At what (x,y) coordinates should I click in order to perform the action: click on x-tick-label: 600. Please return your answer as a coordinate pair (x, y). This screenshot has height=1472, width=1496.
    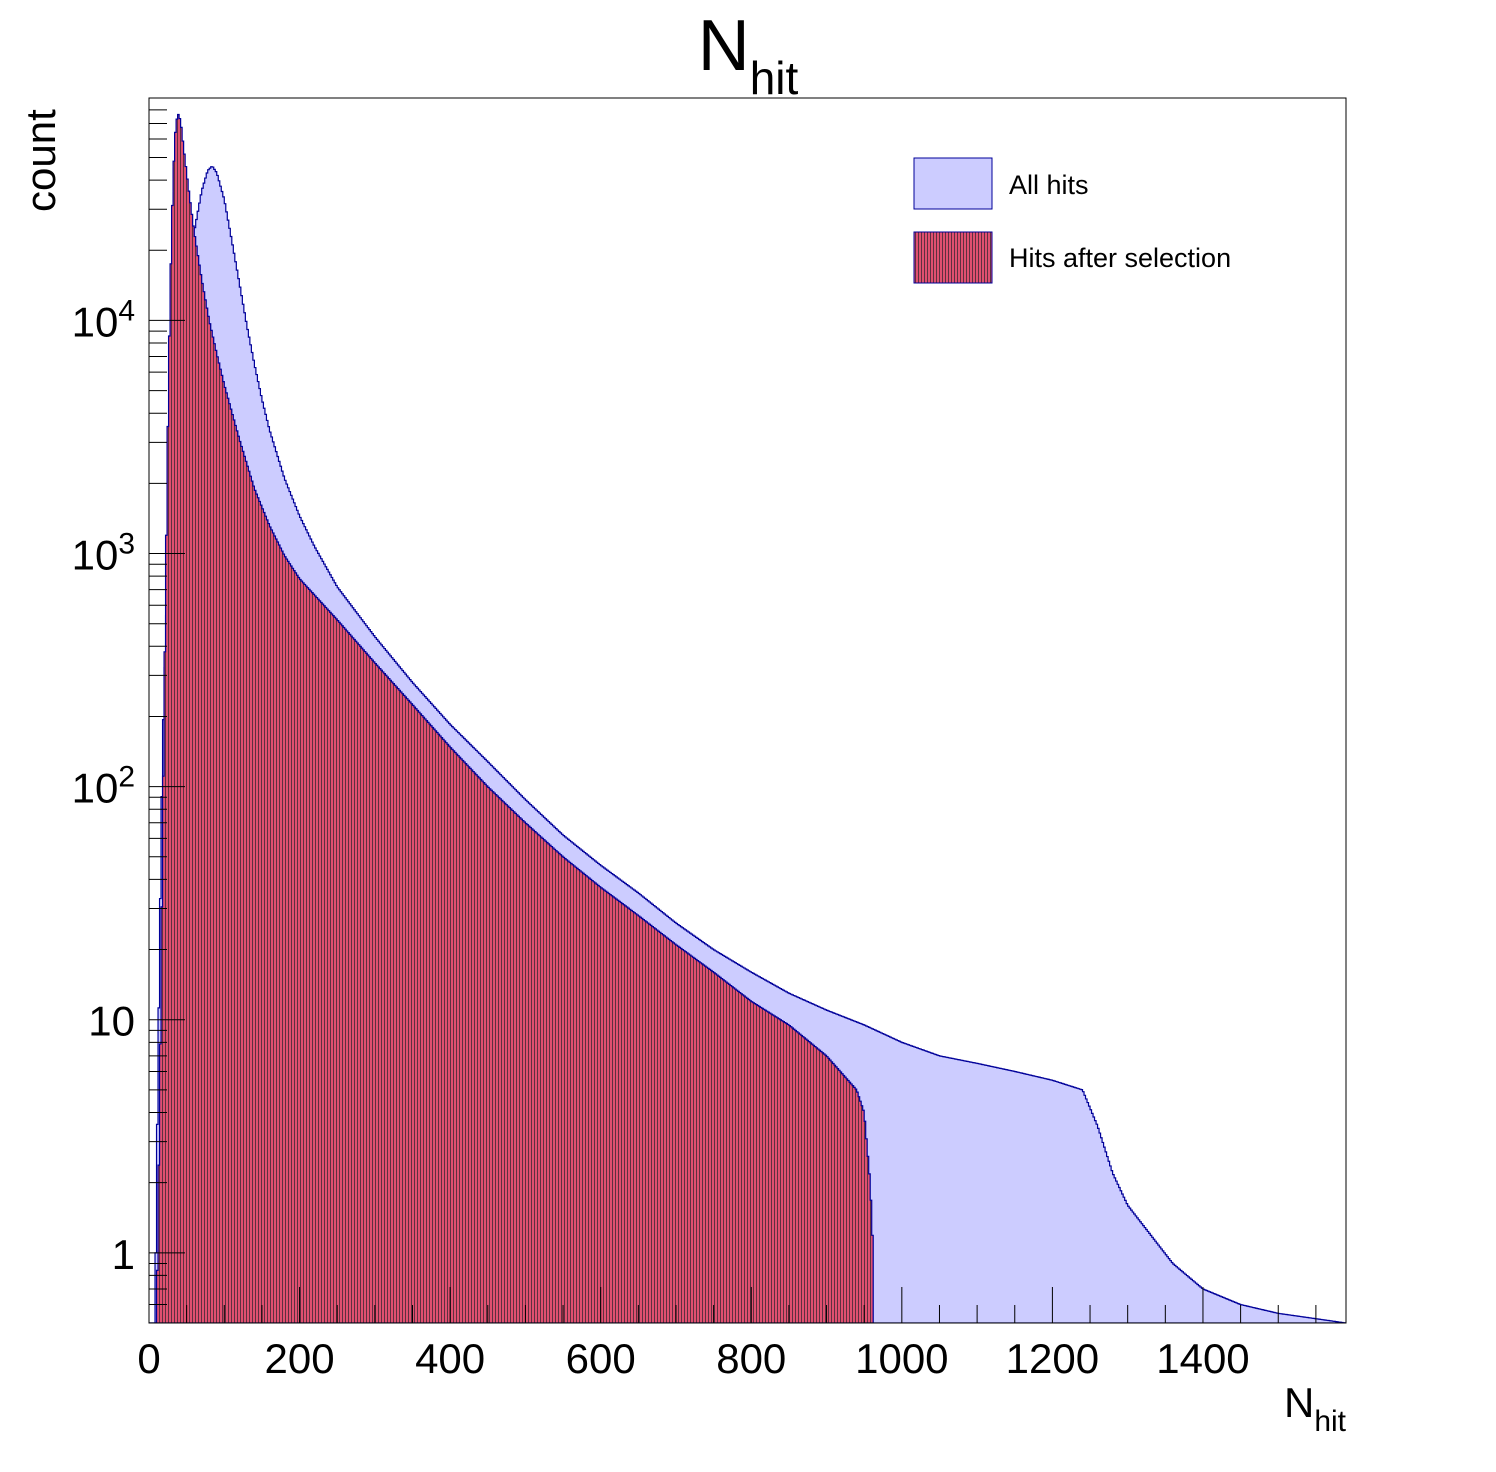
    Looking at the image, I should click on (601, 1358).